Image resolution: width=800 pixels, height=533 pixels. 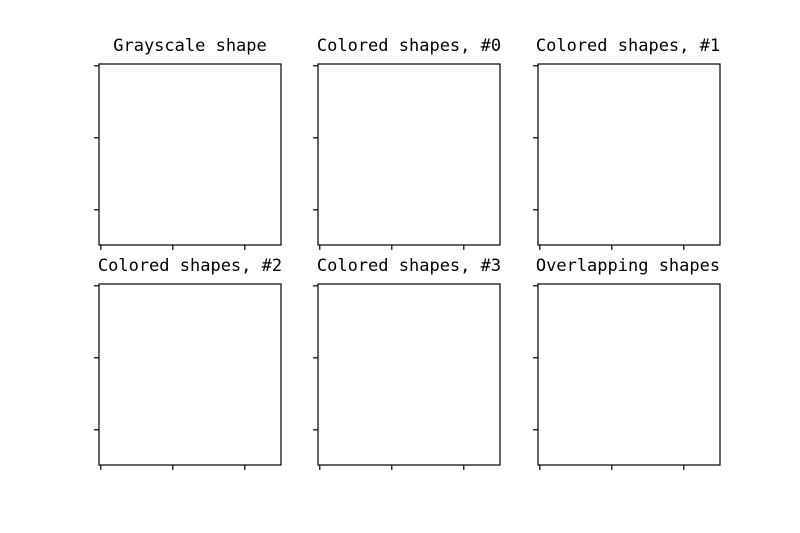 What do you see at coordinates (190, 46) in the screenshot?
I see `panel-title: Grayscale shape` at bounding box center [190, 46].